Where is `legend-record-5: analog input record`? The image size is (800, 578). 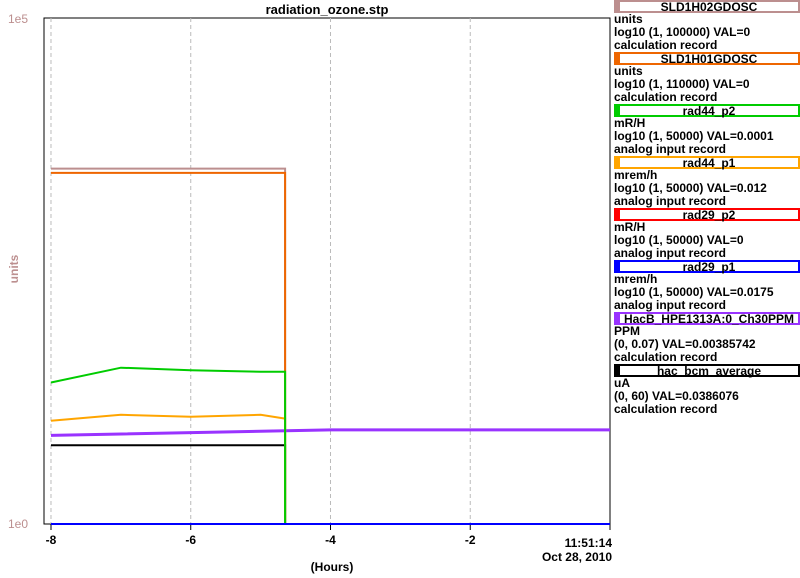 legend-record-5: analog input record is located at coordinates (670, 305).